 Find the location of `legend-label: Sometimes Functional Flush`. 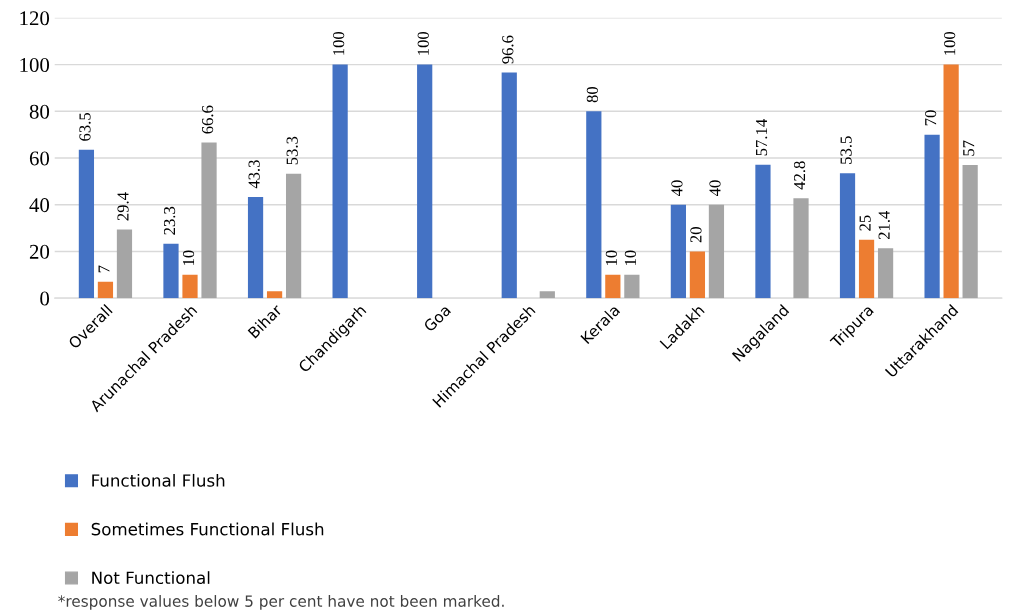

legend-label: Sometimes Functional Flush is located at coordinates (207, 529).